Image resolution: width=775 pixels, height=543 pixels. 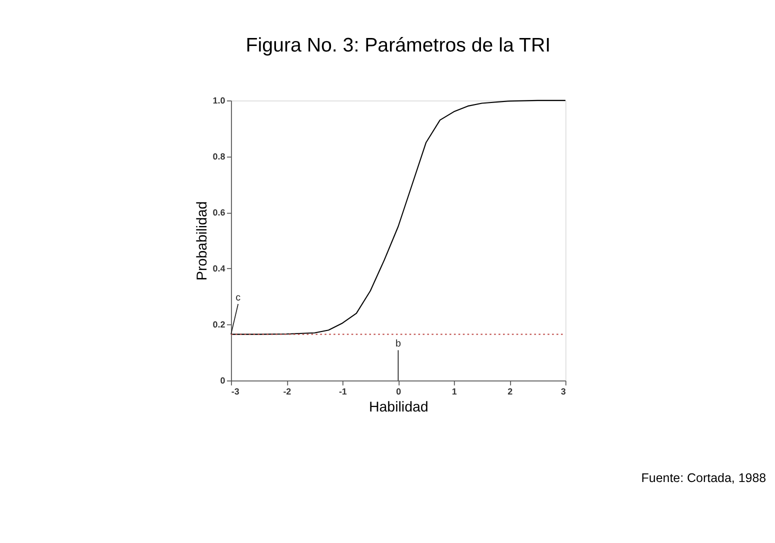 I want to click on x-tick-label: 1, so click(x=454, y=391).